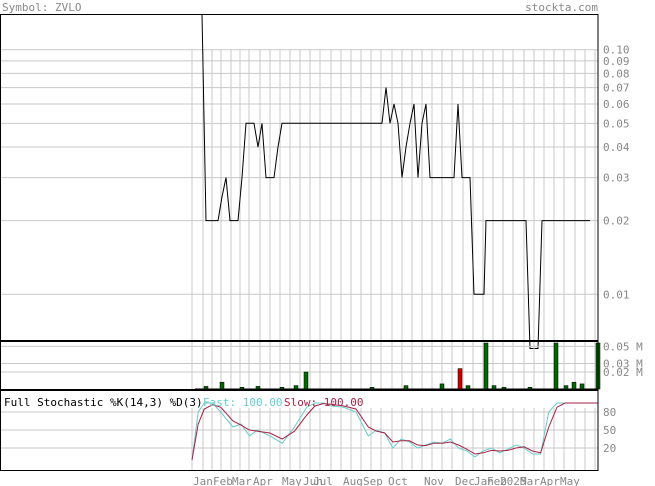 This screenshot has width=655, height=486. What do you see at coordinates (616, 88) in the screenshot?
I see `price-tick-label: 0.07` at bounding box center [616, 88].